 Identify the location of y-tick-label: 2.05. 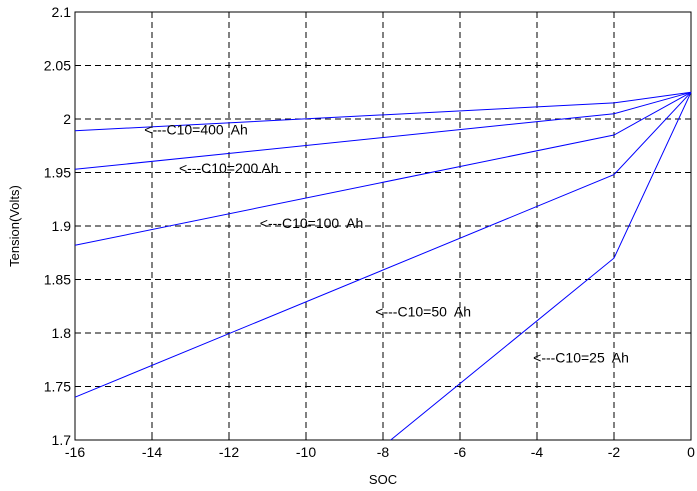
(57, 66).